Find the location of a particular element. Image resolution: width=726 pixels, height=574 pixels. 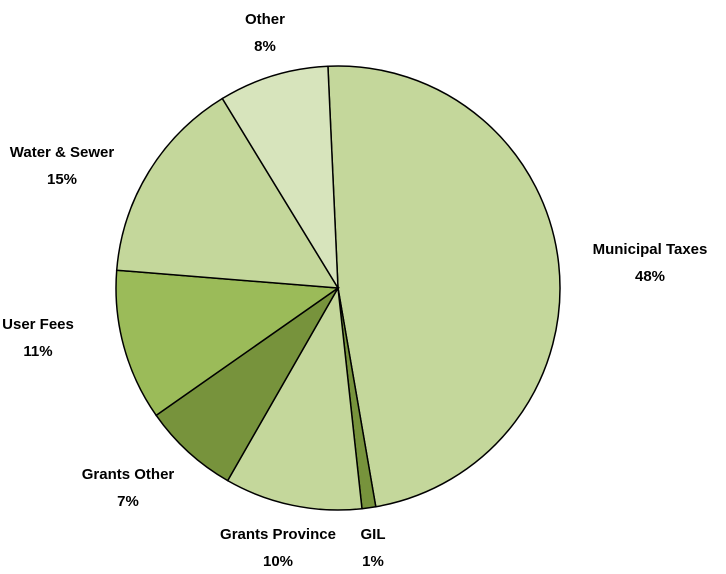

slice-label: Grants Province is located at coordinates (278, 534).